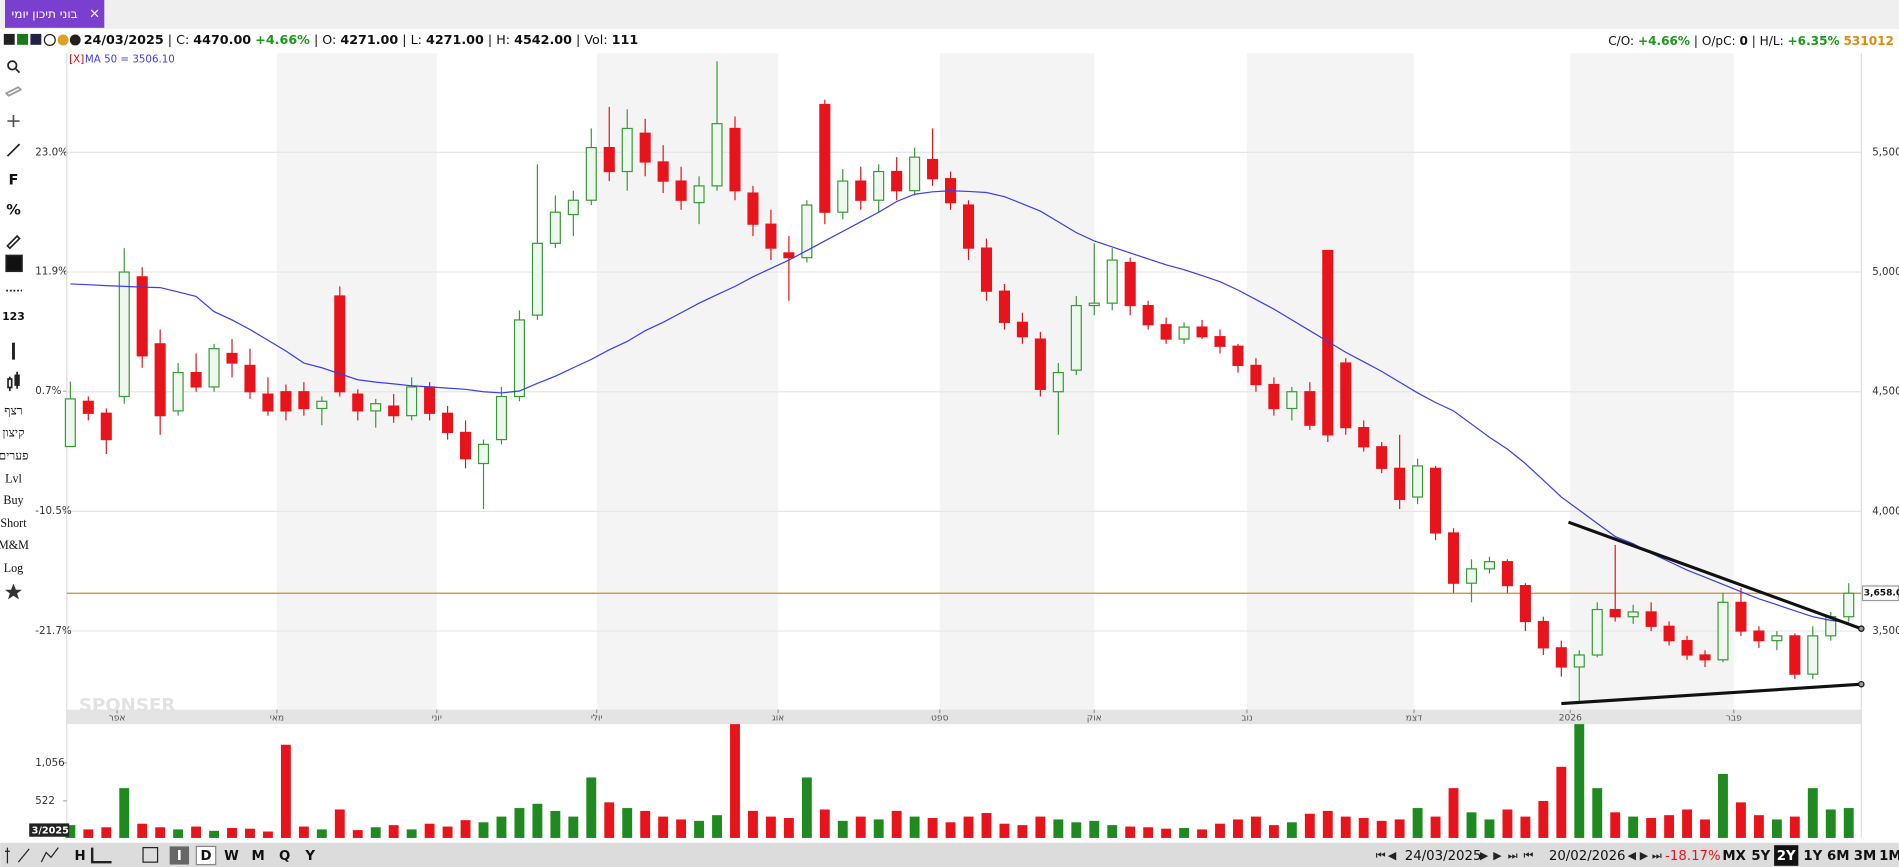 The image size is (1899, 867). Describe the element at coordinates (14, 545) in the screenshot. I see `tool-button: M&M` at that location.